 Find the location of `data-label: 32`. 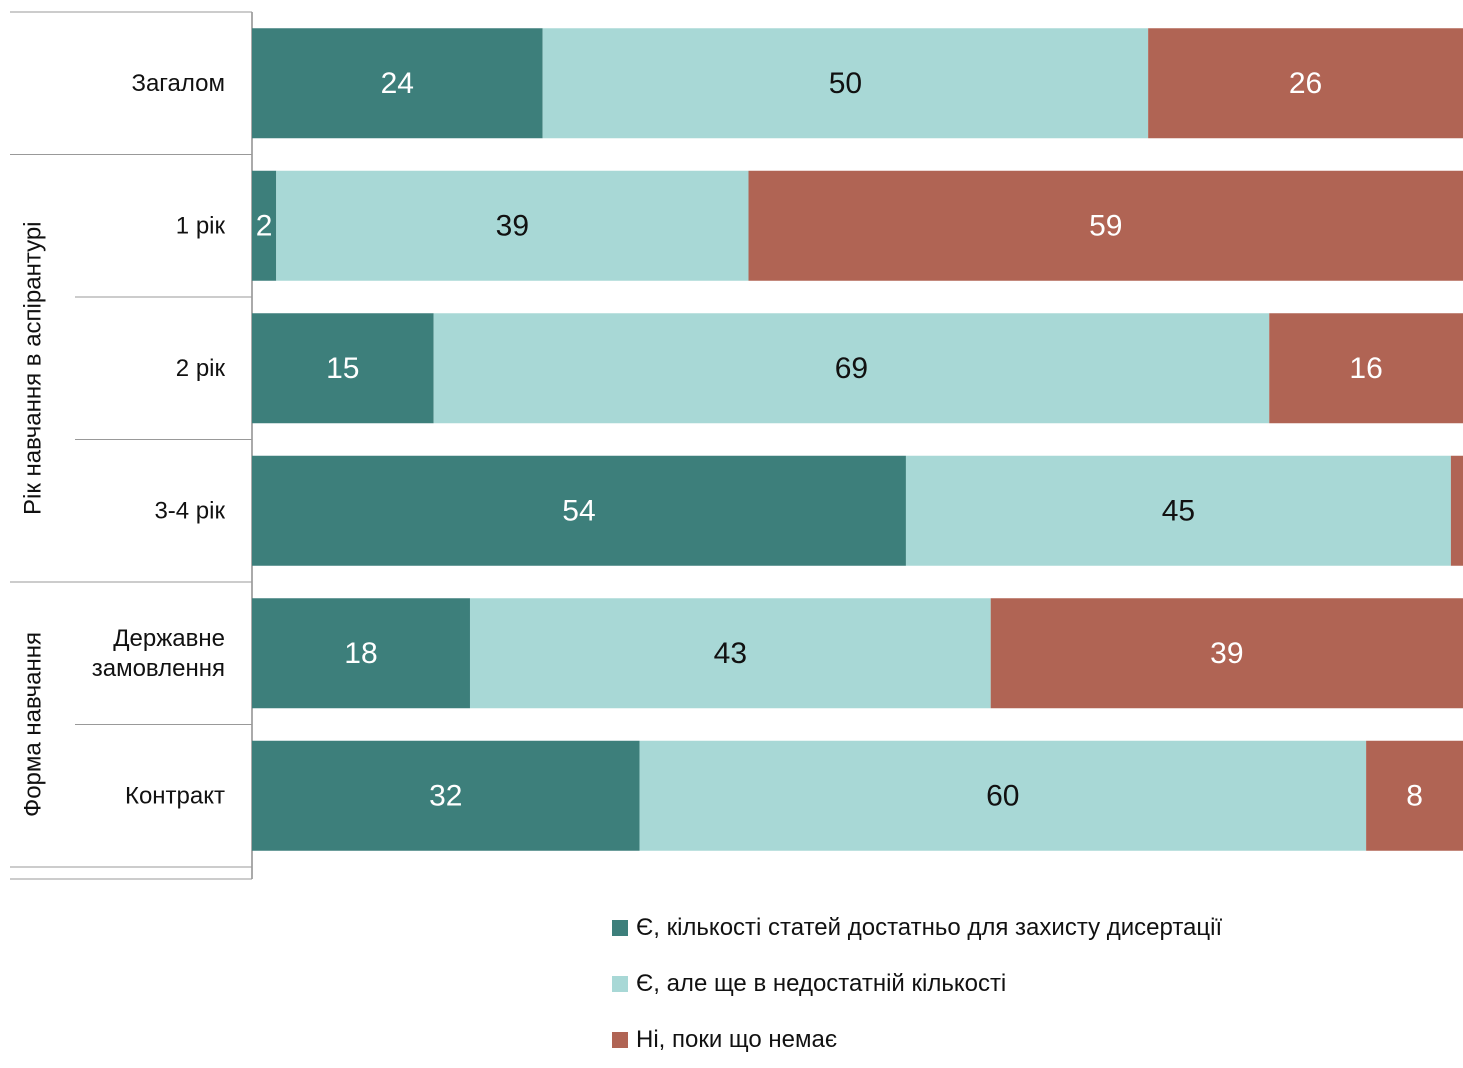

data-label: 32 is located at coordinates (445, 795).